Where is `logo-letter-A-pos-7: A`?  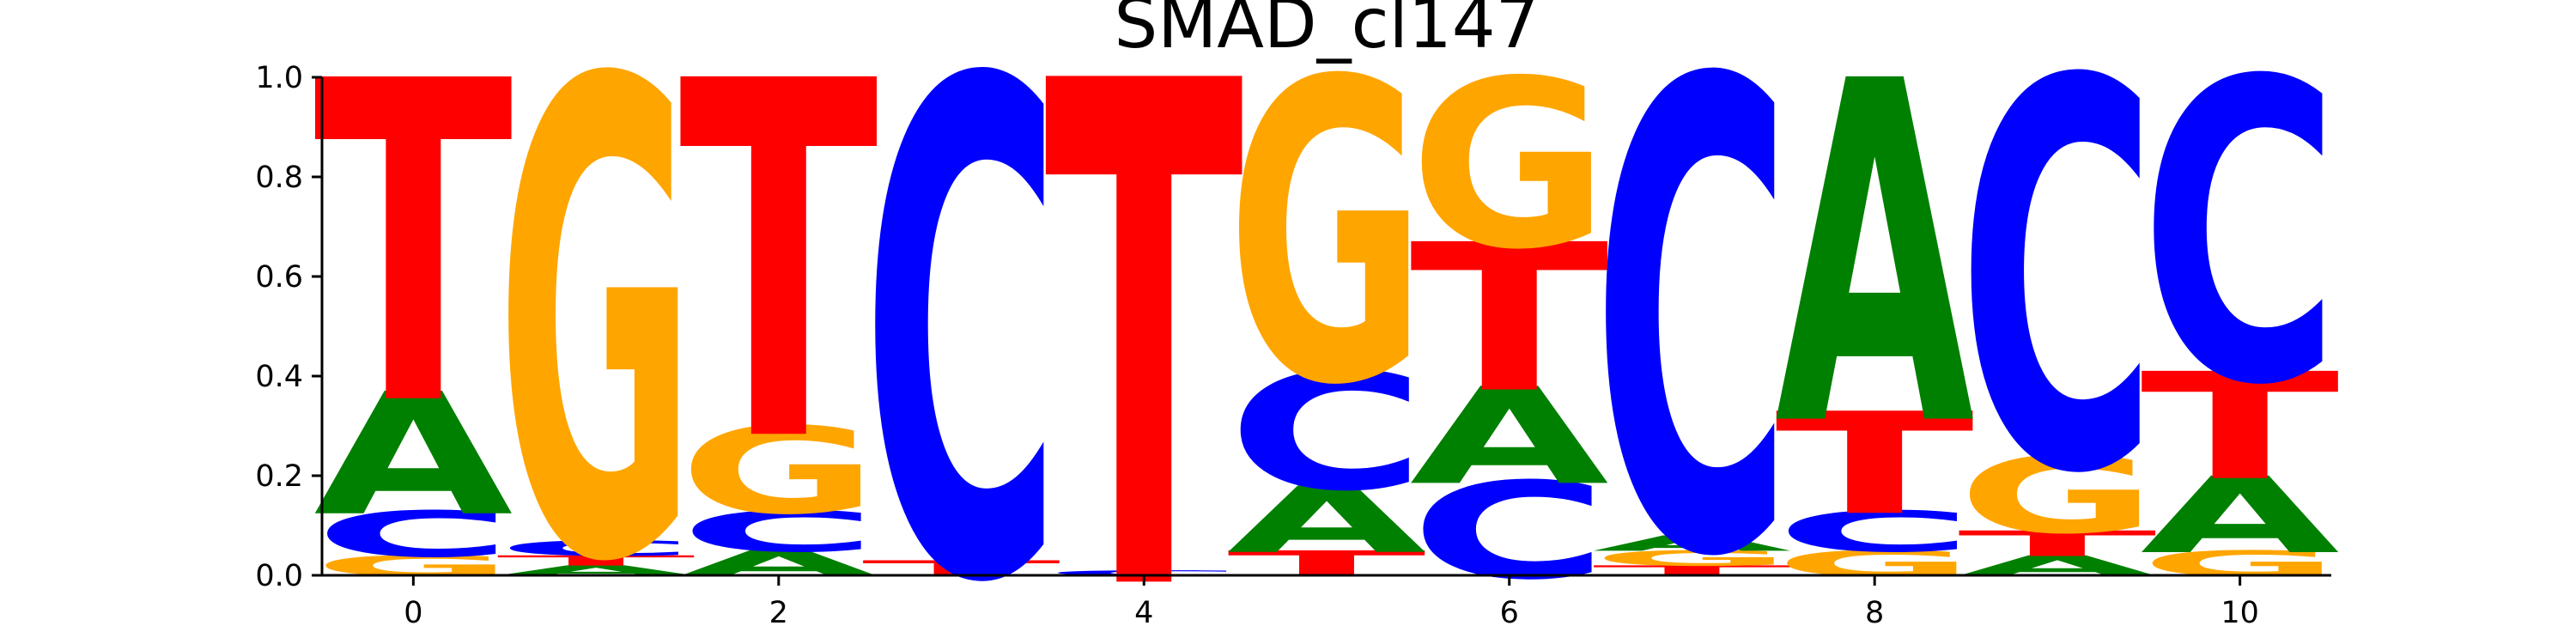 logo-letter-A-pos-7: A is located at coordinates (1692, 544).